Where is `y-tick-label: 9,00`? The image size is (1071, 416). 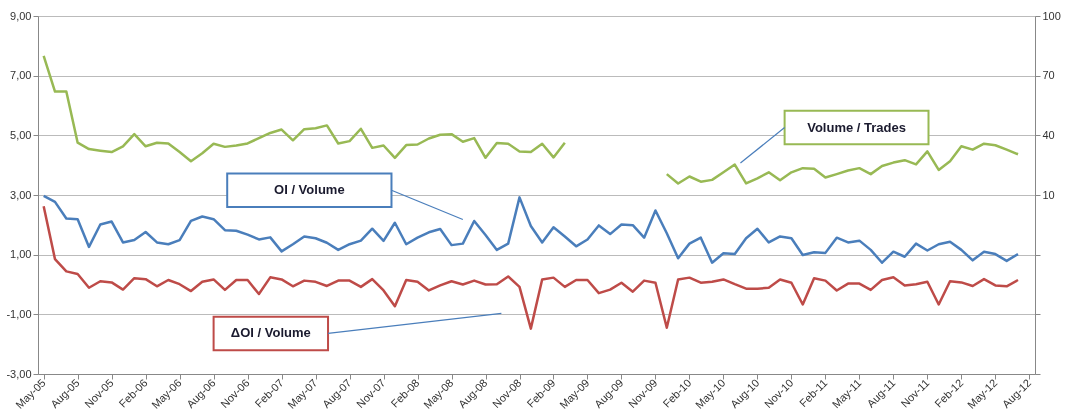
y-tick-label: 9,00 is located at coordinates (21, 15).